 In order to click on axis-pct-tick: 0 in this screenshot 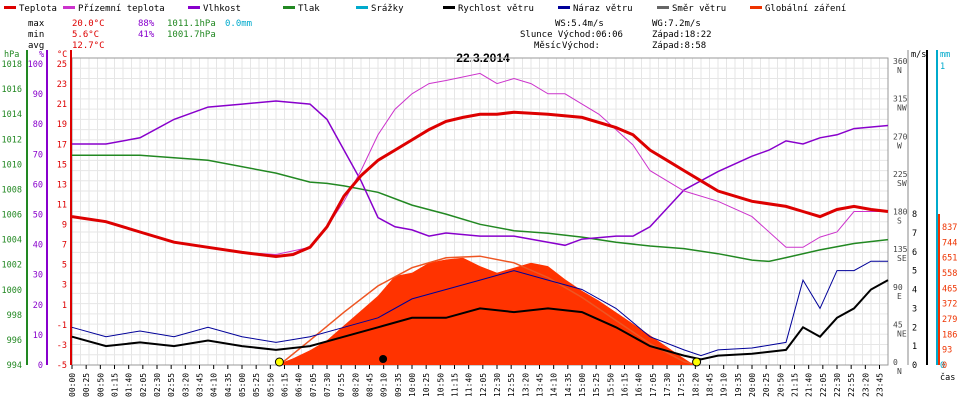, I will do `click(40, 366)`.